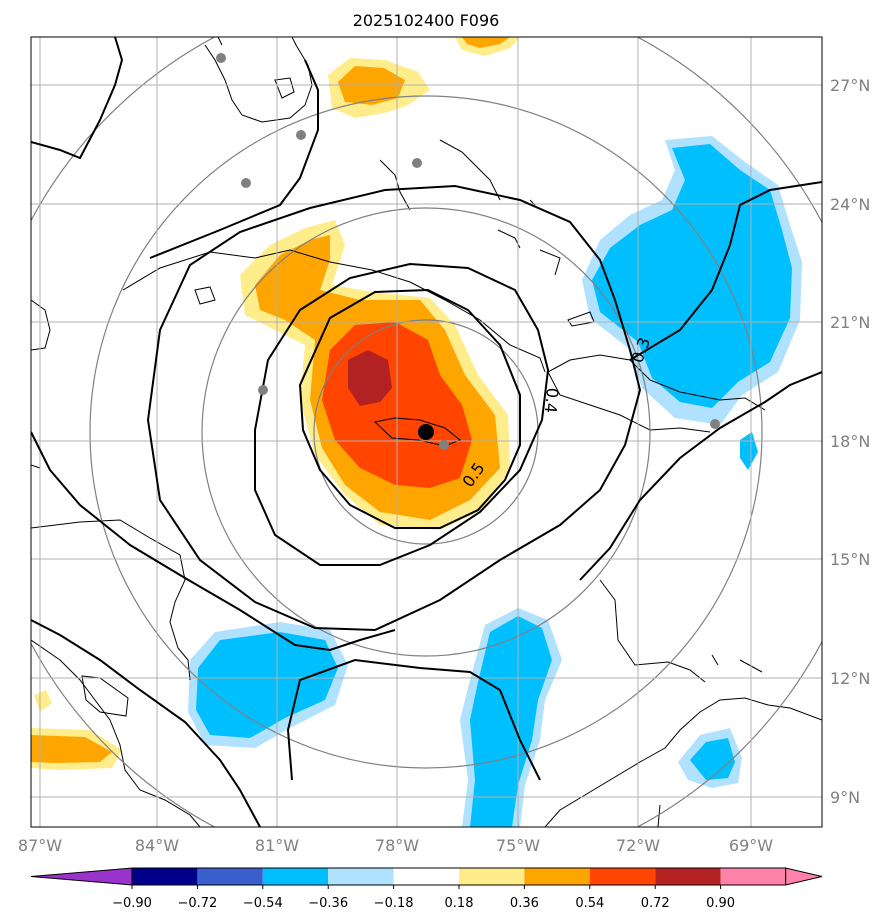 The image size is (891, 924). What do you see at coordinates (146, 723) in the screenshot?
I see `contour-outer-southwest` at bounding box center [146, 723].